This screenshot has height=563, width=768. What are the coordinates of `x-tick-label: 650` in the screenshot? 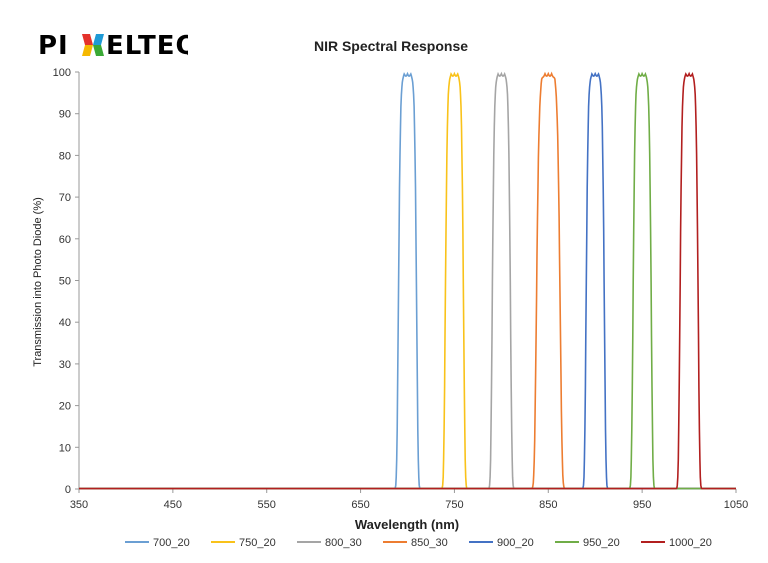 It's located at (360, 505).